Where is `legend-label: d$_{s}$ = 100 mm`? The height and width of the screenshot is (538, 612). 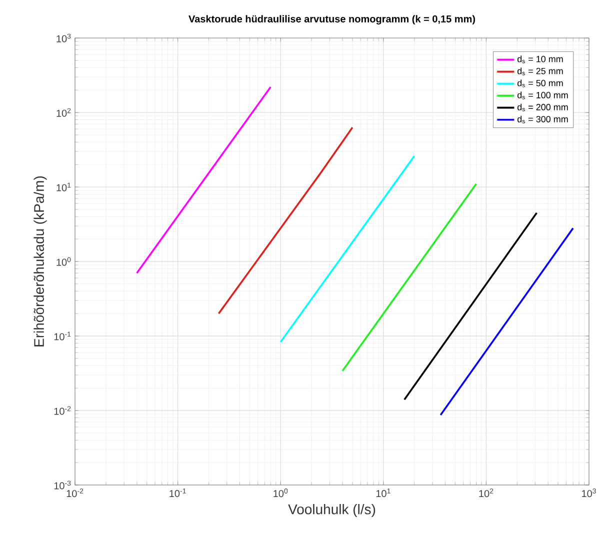
legend-label: d$_{s}$ = 100 mm is located at coordinates (542, 96).